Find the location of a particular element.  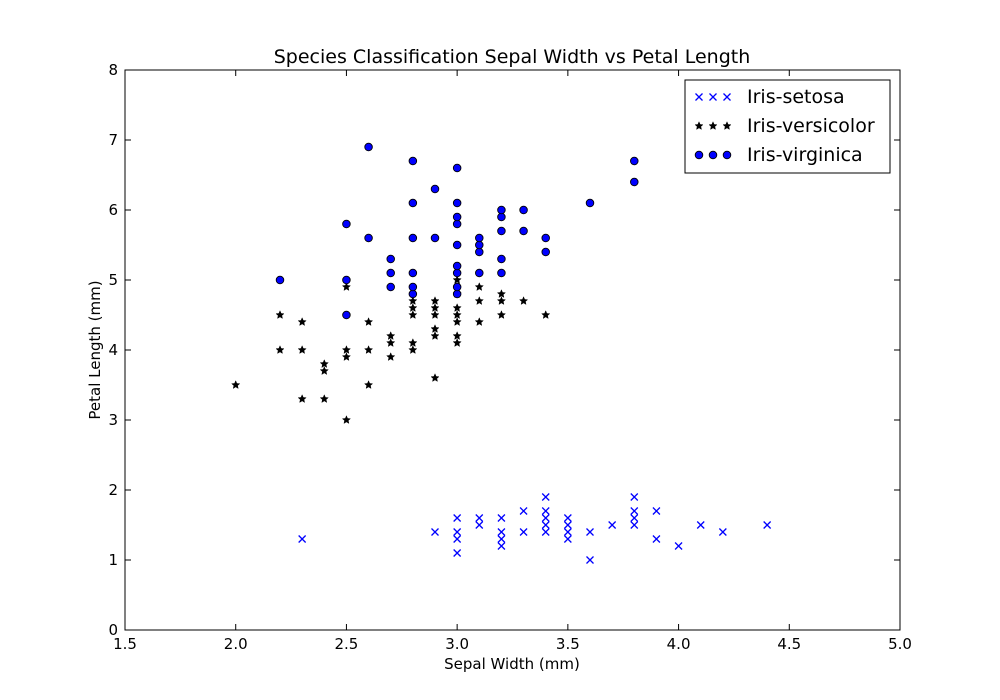

series-iris-virginica is located at coordinates (457, 231).